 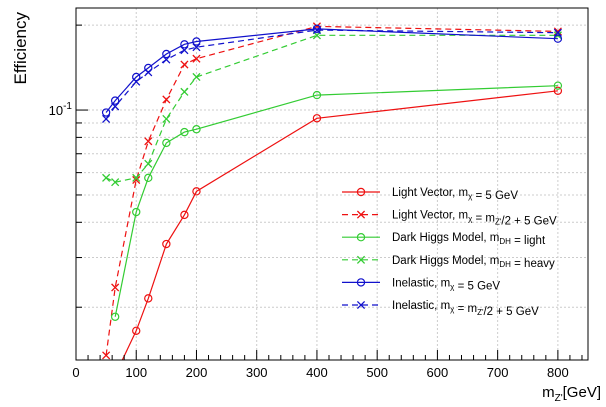 What do you see at coordinates (377, 372) in the screenshot?
I see `x-tick-label: 500` at bounding box center [377, 372].